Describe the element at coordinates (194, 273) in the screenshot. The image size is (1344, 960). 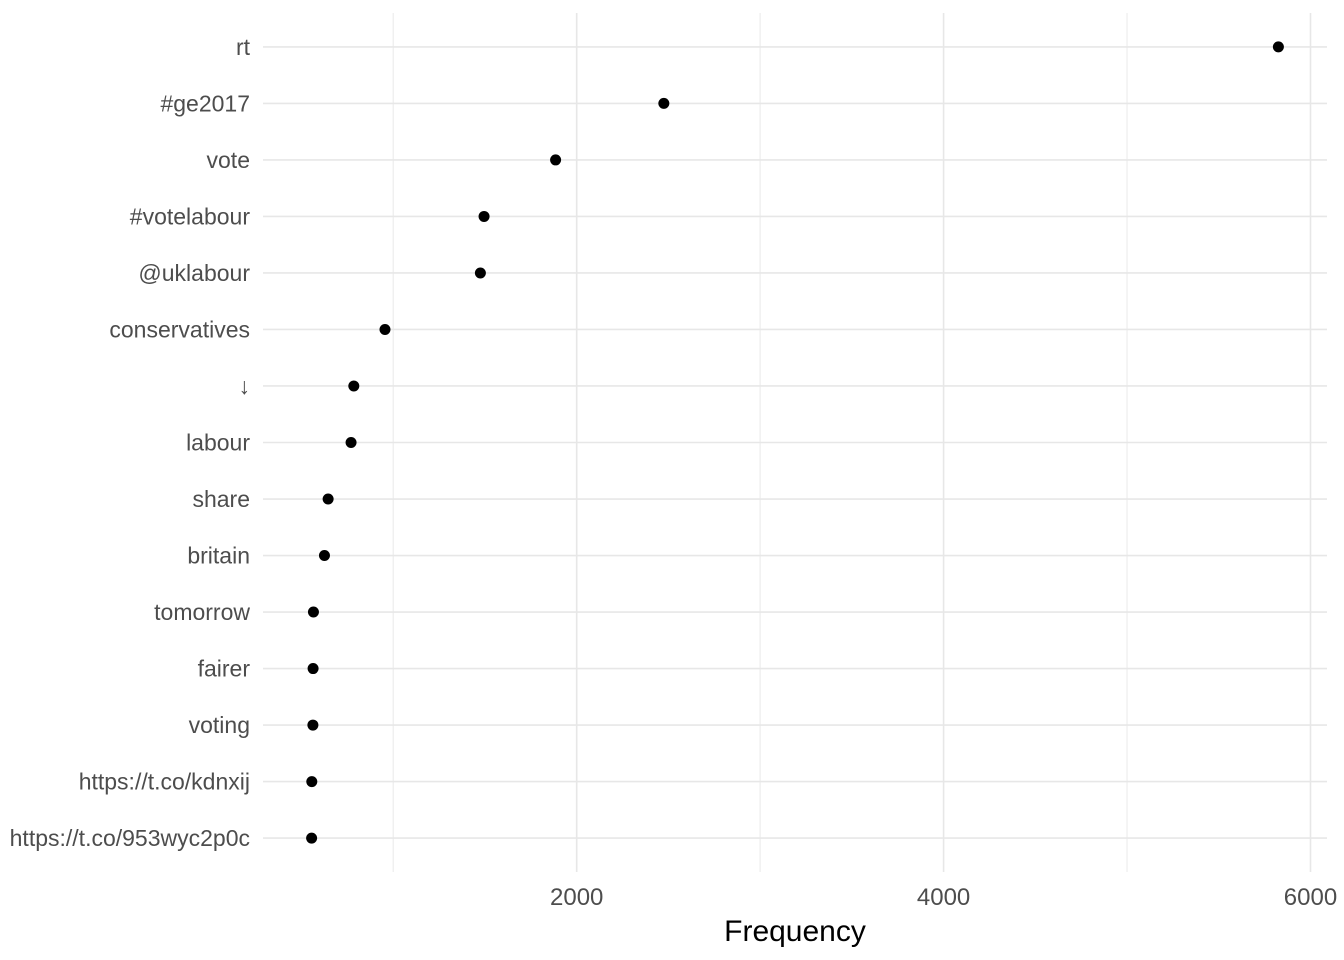
I see `y-axis-label: @uklabour` at that location.